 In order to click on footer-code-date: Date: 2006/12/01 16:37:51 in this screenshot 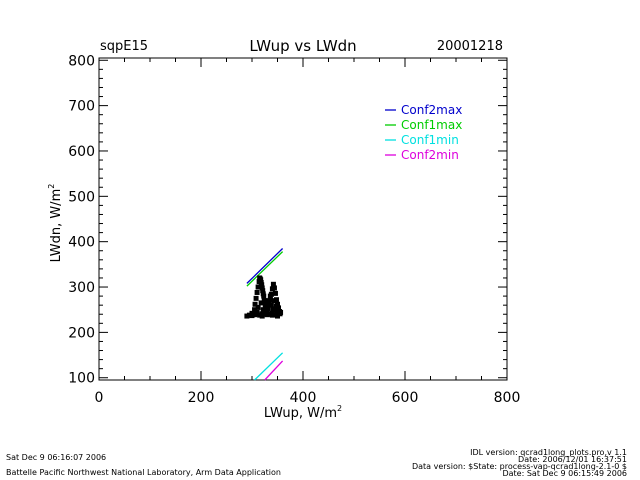, I will do `click(572, 459)`.